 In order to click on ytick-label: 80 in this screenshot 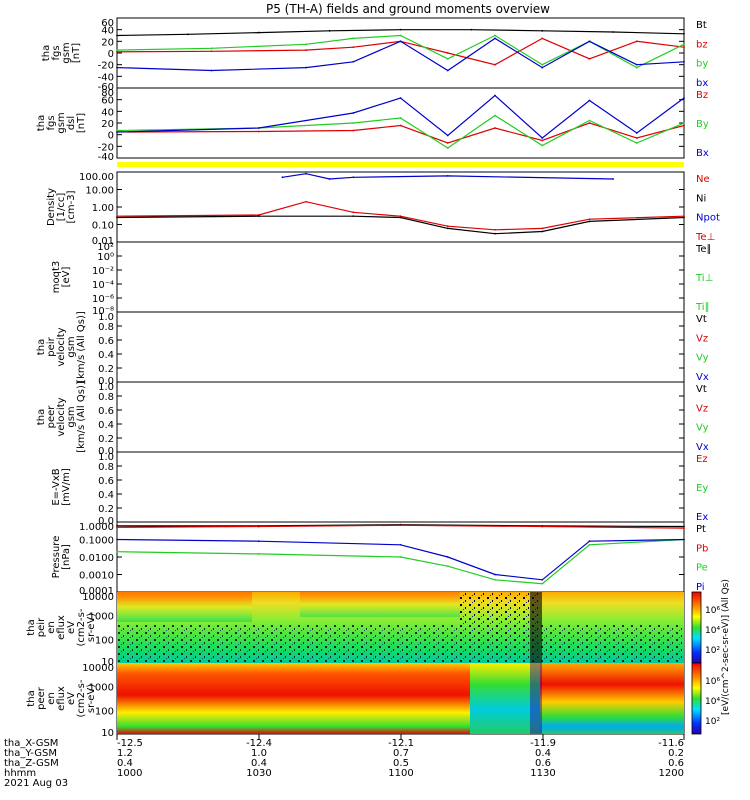, I will do `click(107, 93)`.